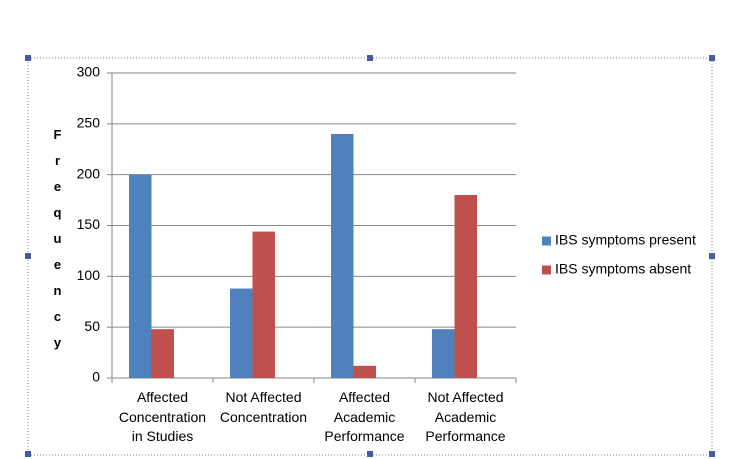 This screenshot has height=459, width=750. What do you see at coordinates (92, 326) in the screenshot?
I see `y-tick-label: 50` at bounding box center [92, 326].